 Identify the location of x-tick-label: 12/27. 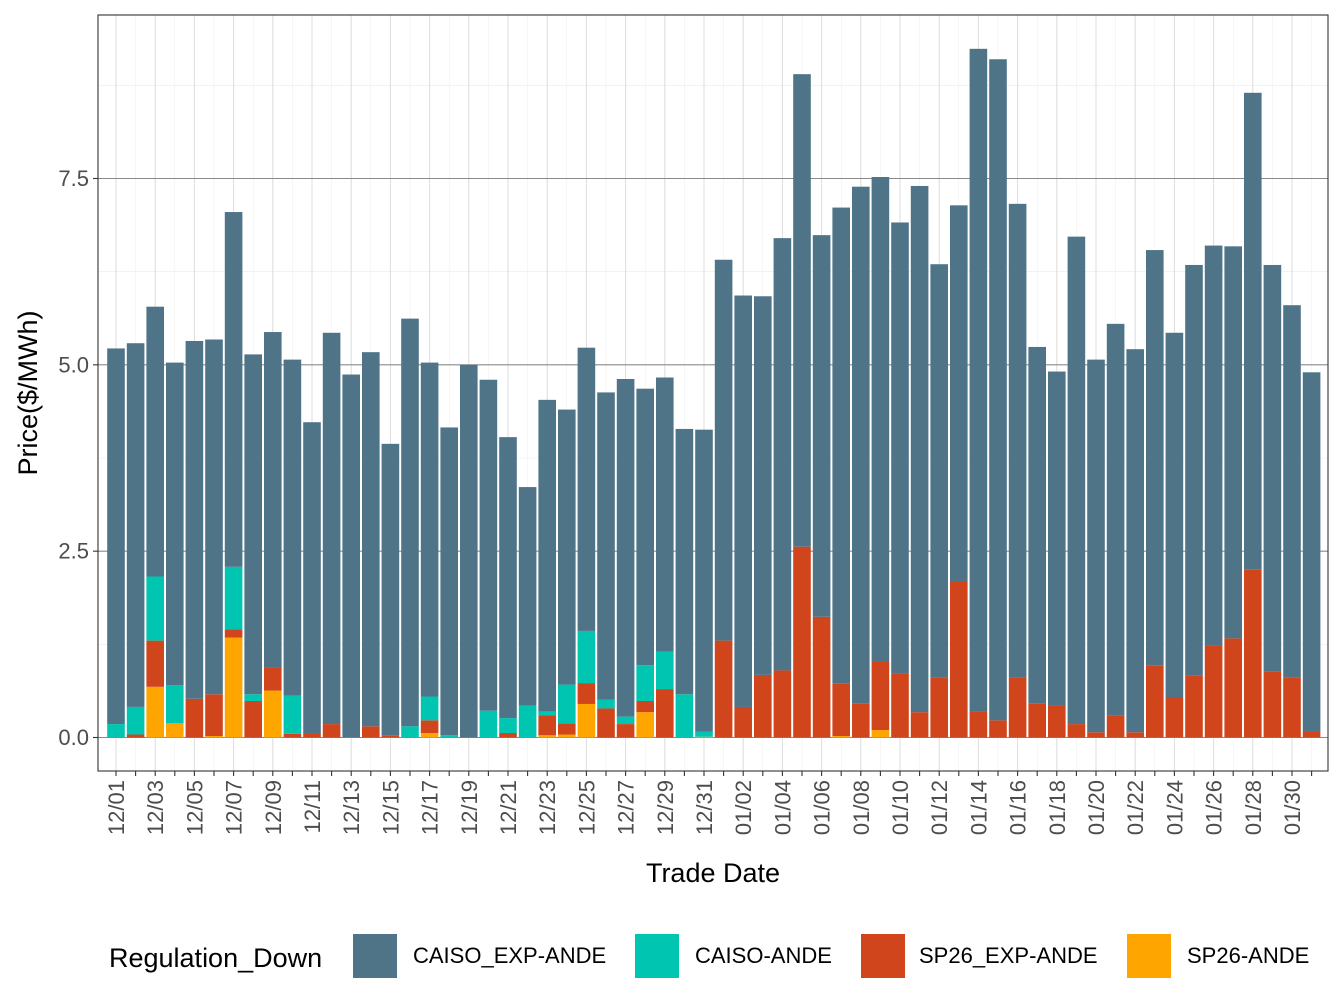
(626, 807).